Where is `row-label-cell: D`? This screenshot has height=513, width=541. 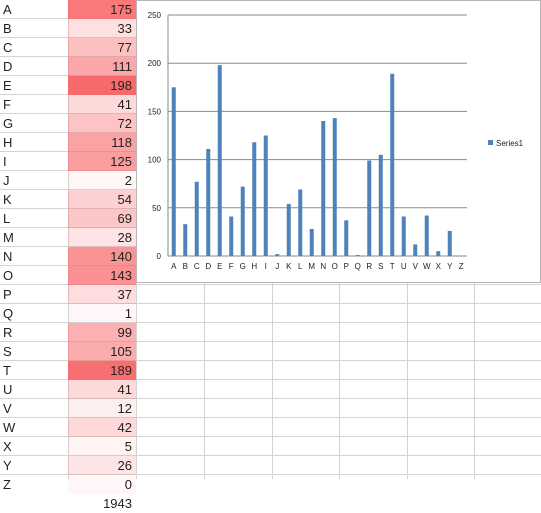 row-label-cell: D is located at coordinates (8, 66).